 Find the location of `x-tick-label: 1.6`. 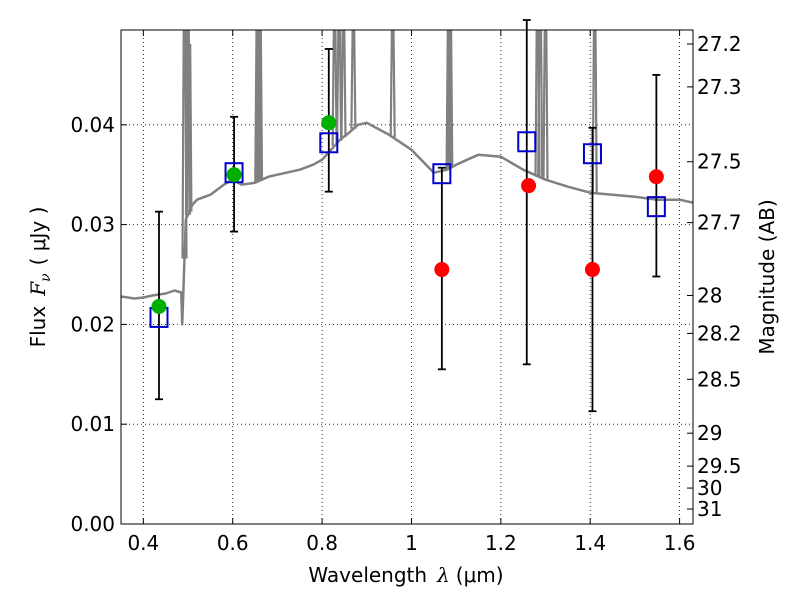

x-tick-label: 1.6 is located at coordinates (680, 543).